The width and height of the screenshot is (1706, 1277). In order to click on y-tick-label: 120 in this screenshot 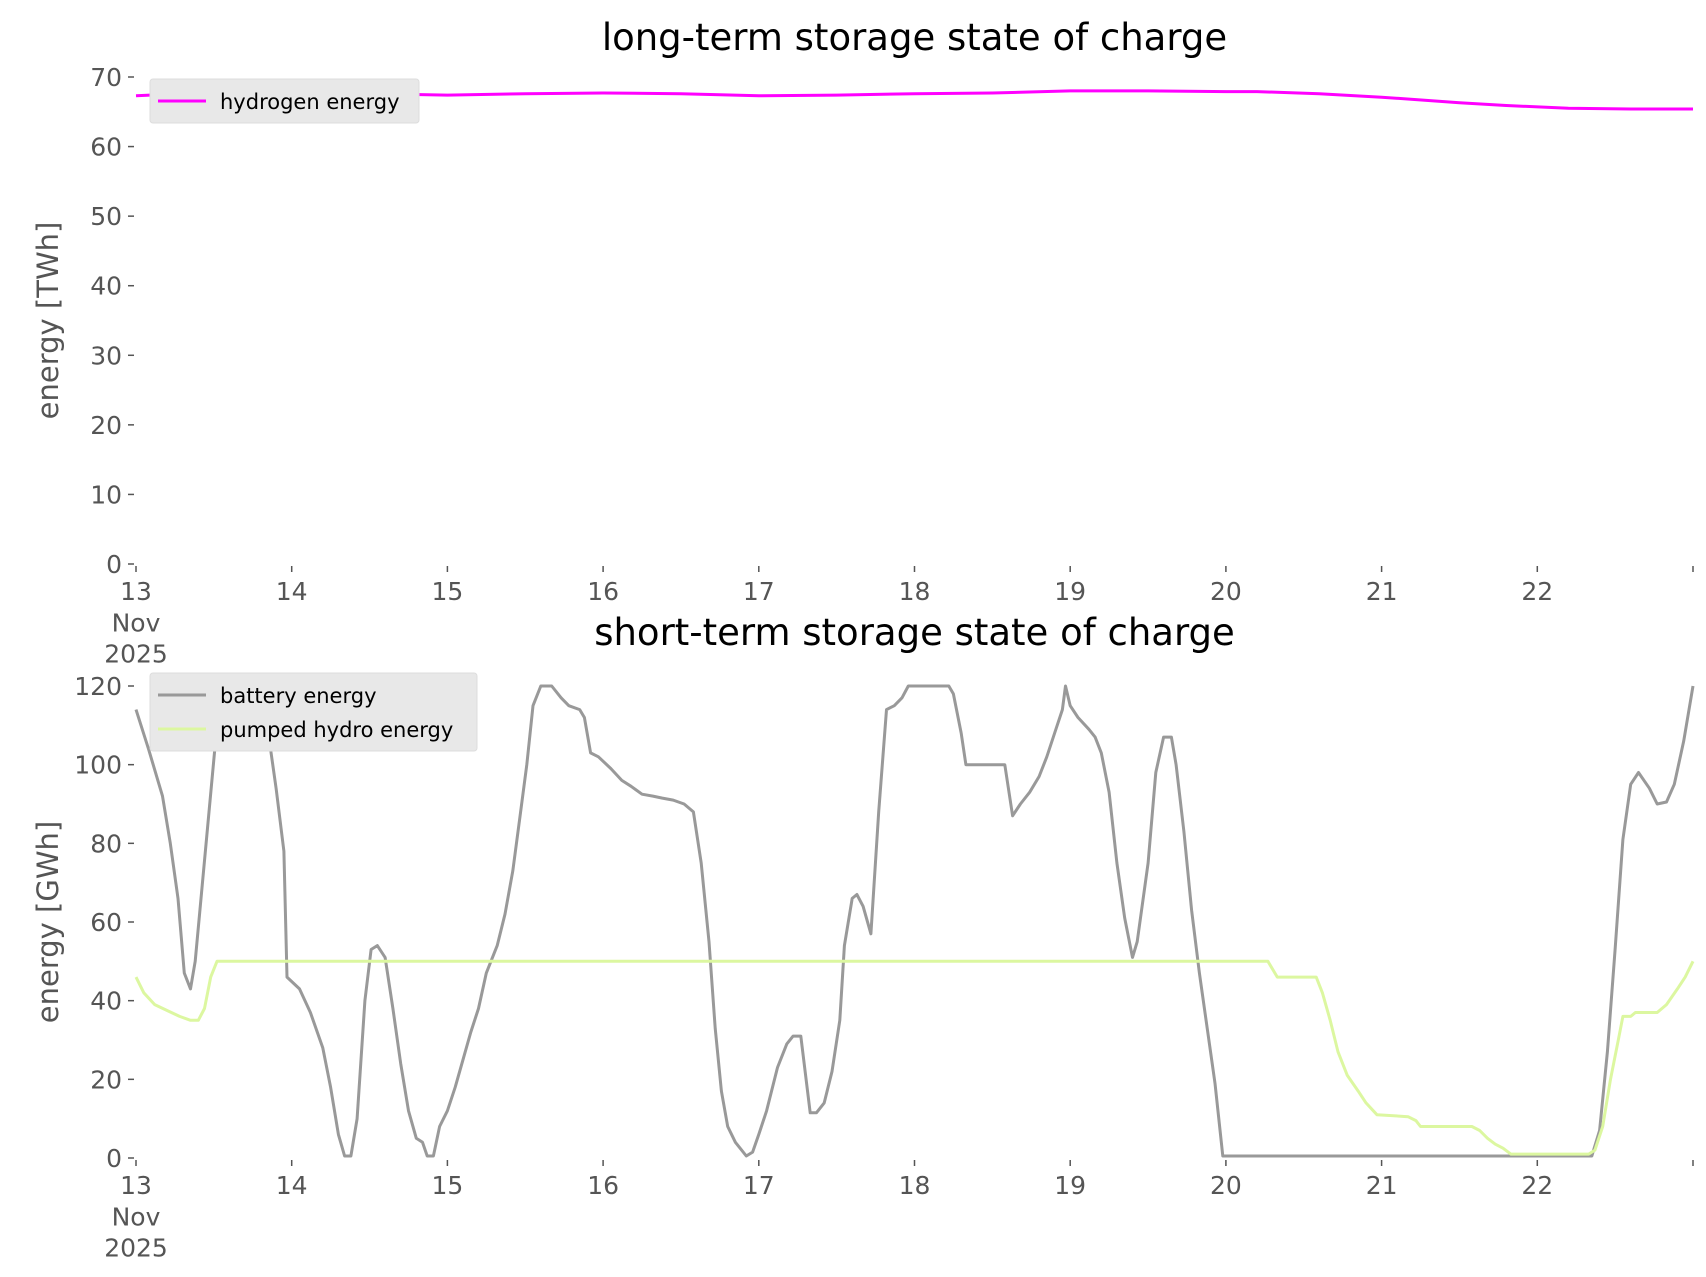, I will do `click(98, 686)`.